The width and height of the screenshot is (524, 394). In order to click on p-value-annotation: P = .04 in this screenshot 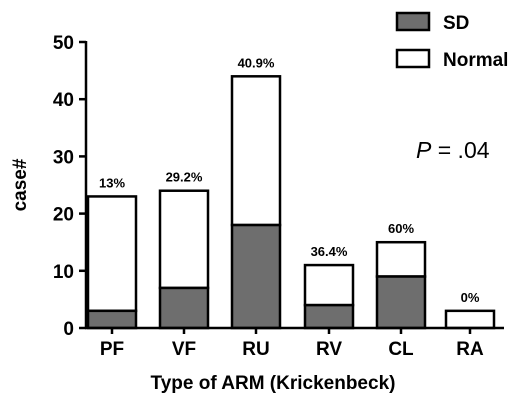, I will do `click(453, 150)`.